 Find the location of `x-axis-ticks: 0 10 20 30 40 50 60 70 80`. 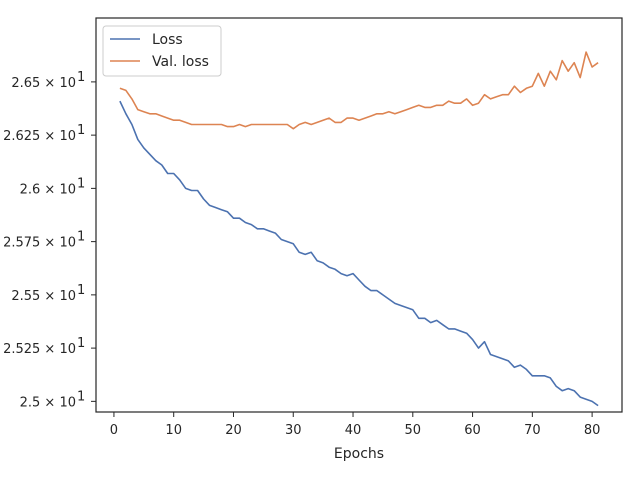

x-axis-ticks: 0 10 20 30 40 50 60 70 80 is located at coordinates (355, 425).